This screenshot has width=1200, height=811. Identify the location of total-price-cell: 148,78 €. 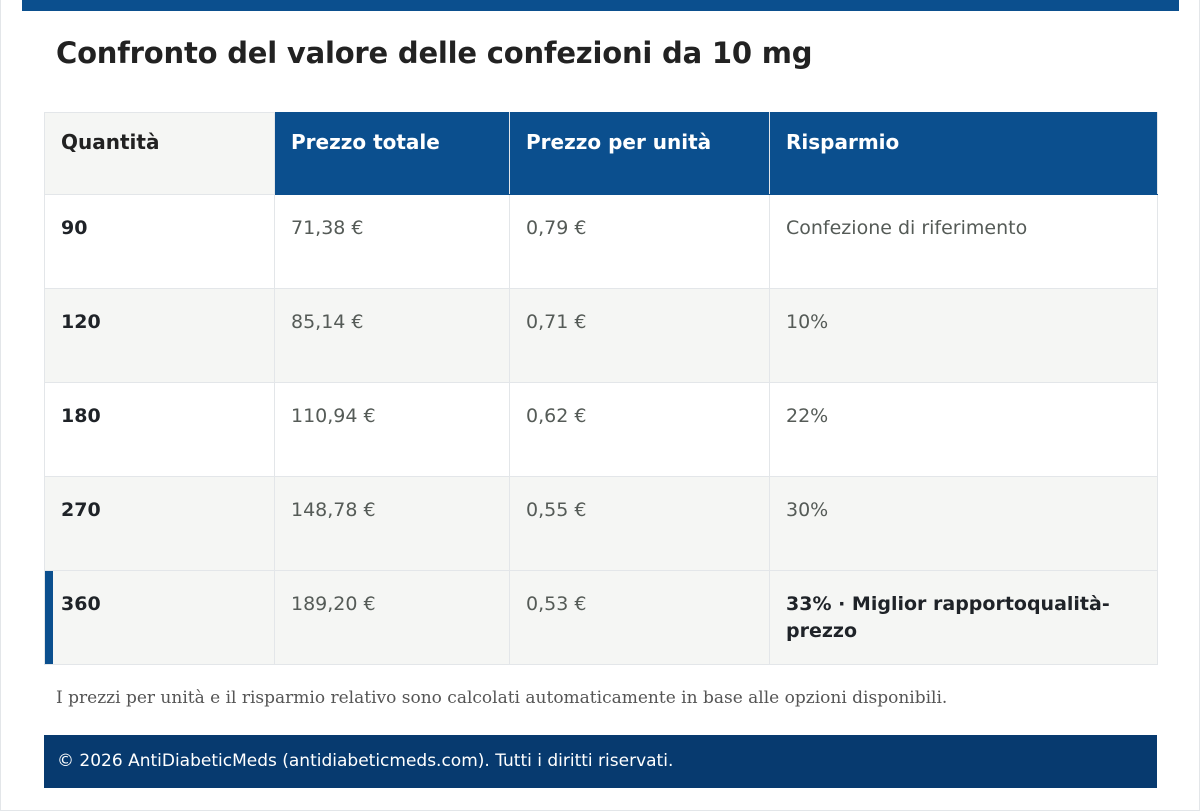
(392, 523).